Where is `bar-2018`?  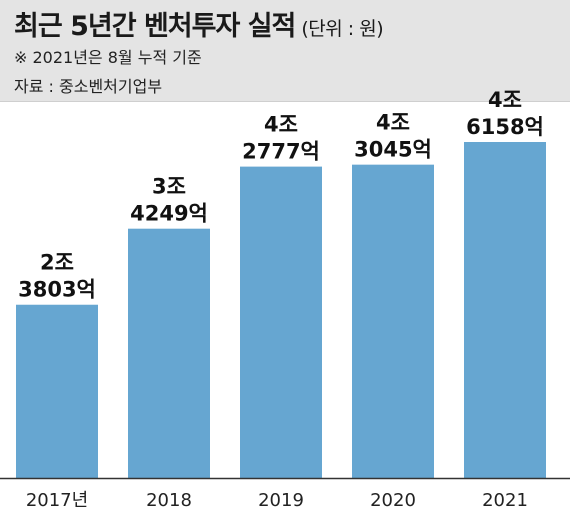 bar-2018 is located at coordinates (169, 353).